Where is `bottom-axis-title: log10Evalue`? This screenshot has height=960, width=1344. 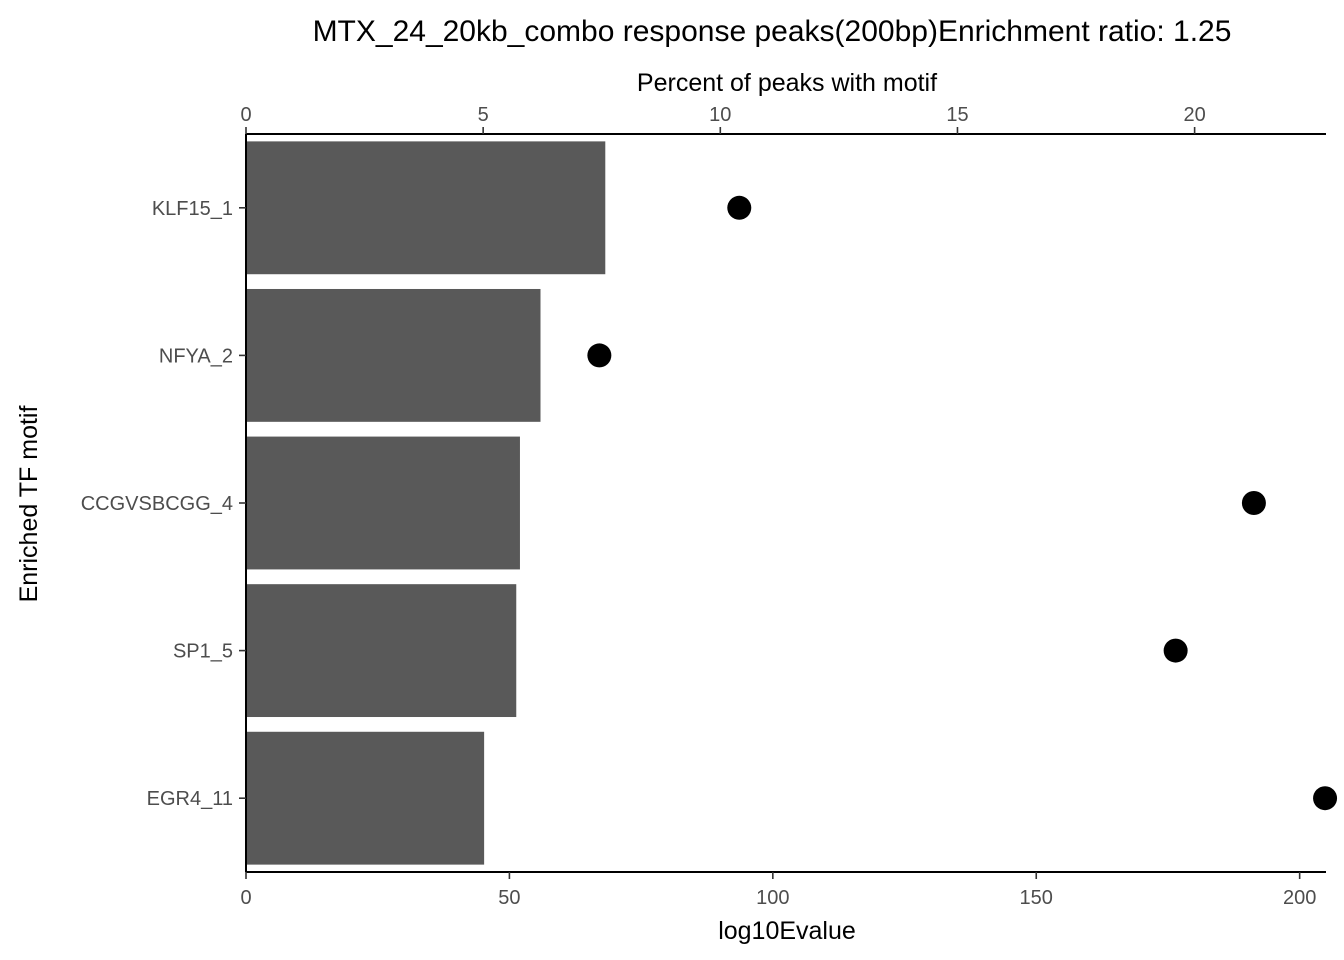 bottom-axis-title: log10Evalue is located at coordinates (787, 931).